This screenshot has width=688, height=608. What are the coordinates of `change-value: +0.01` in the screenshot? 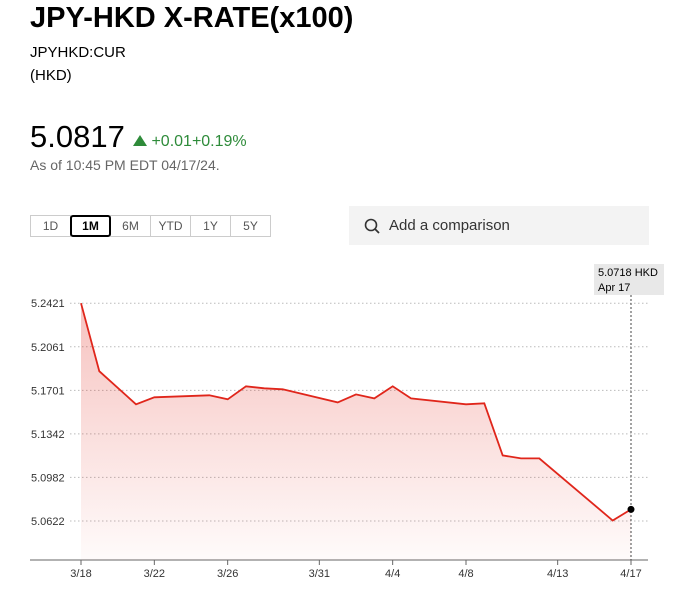 It's located at (171, 141).